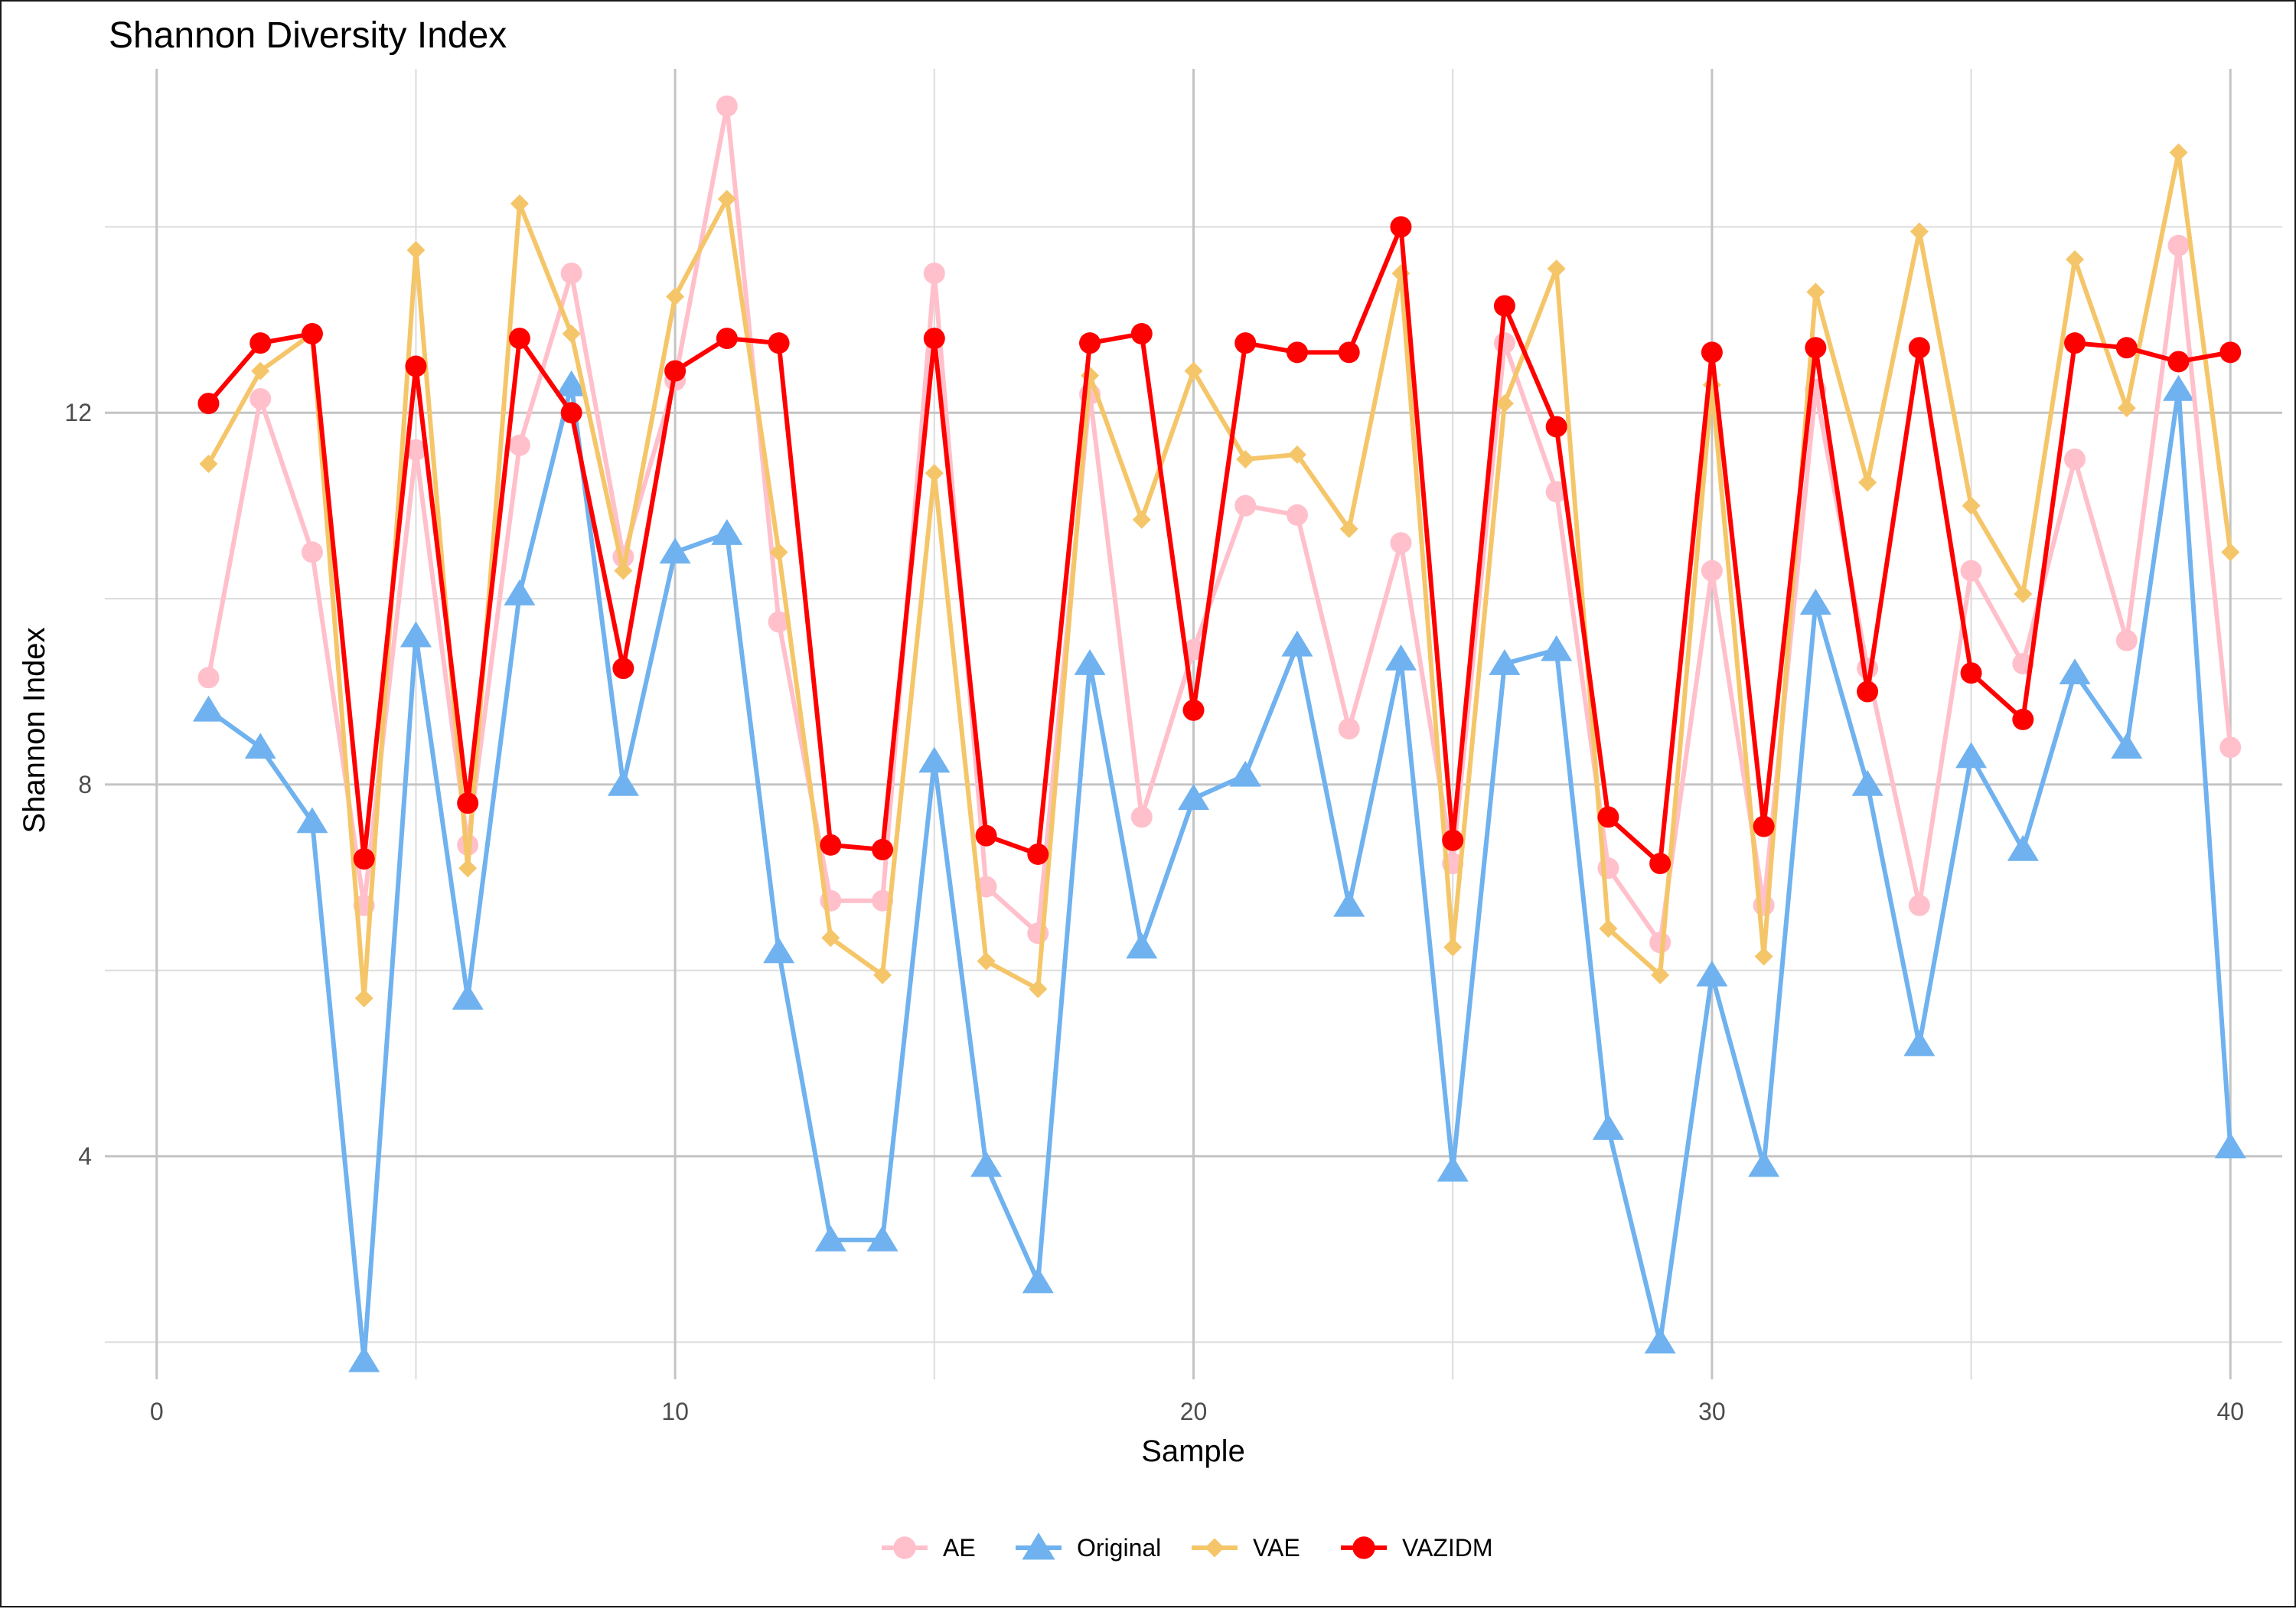  What do you see at coordinates (2230, 1412) in the screenshot?
I see `x-tick-label: 40` at bounding box center [2230, 1412].